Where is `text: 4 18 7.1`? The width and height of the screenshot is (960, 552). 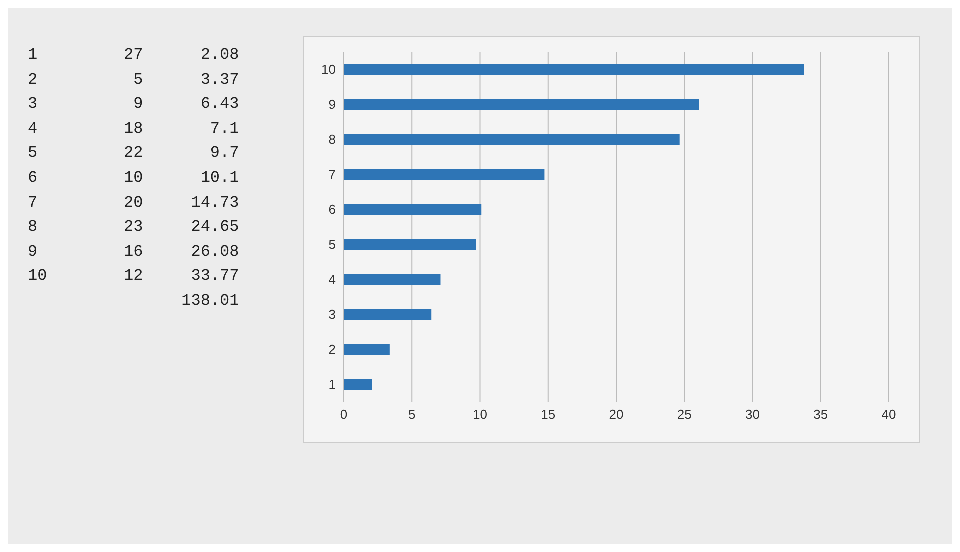 text: 4 18 7.1 is located at coordinates (134, 129).